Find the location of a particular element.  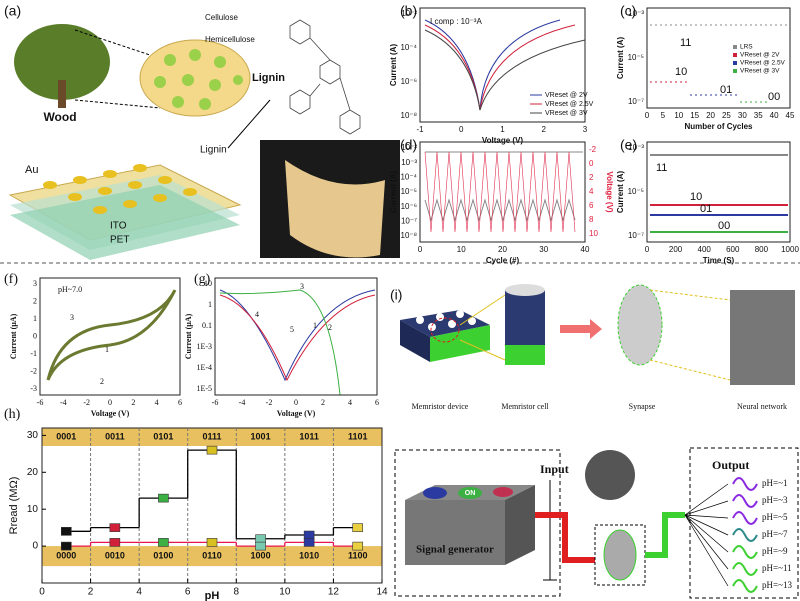

x-tick-label: 5 is located at coordinates (663, 115).